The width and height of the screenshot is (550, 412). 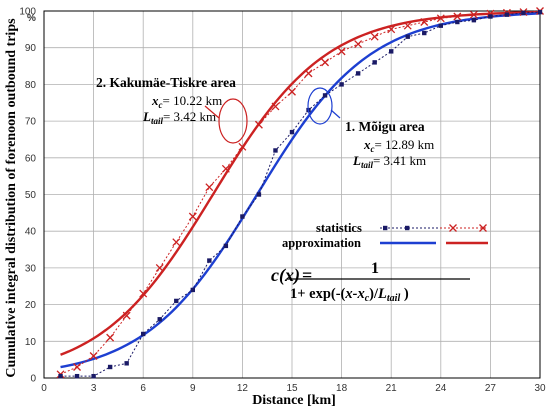 What do you see at coordinates (339, 228) in the screenshot?
I see `legend-label-statistics: statistics` at bounding box center [339, 228].